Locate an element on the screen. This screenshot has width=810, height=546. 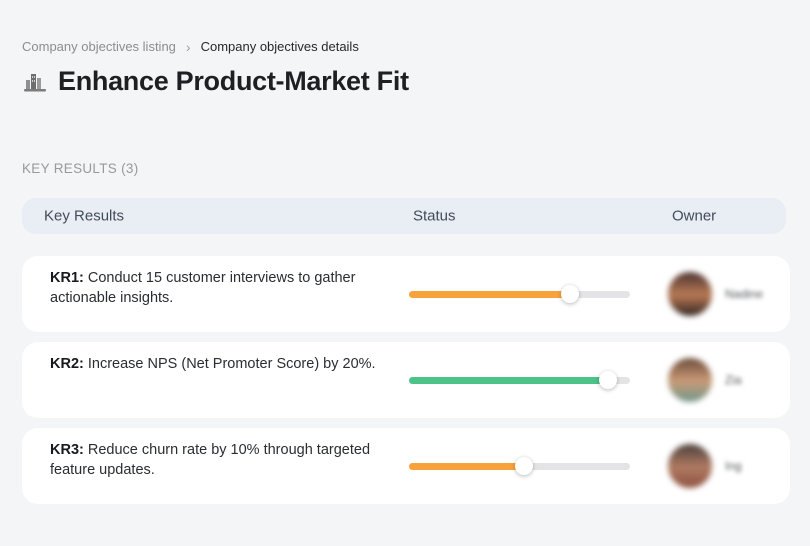
key-result-label: KR1: is located at coordinates (67, 278).